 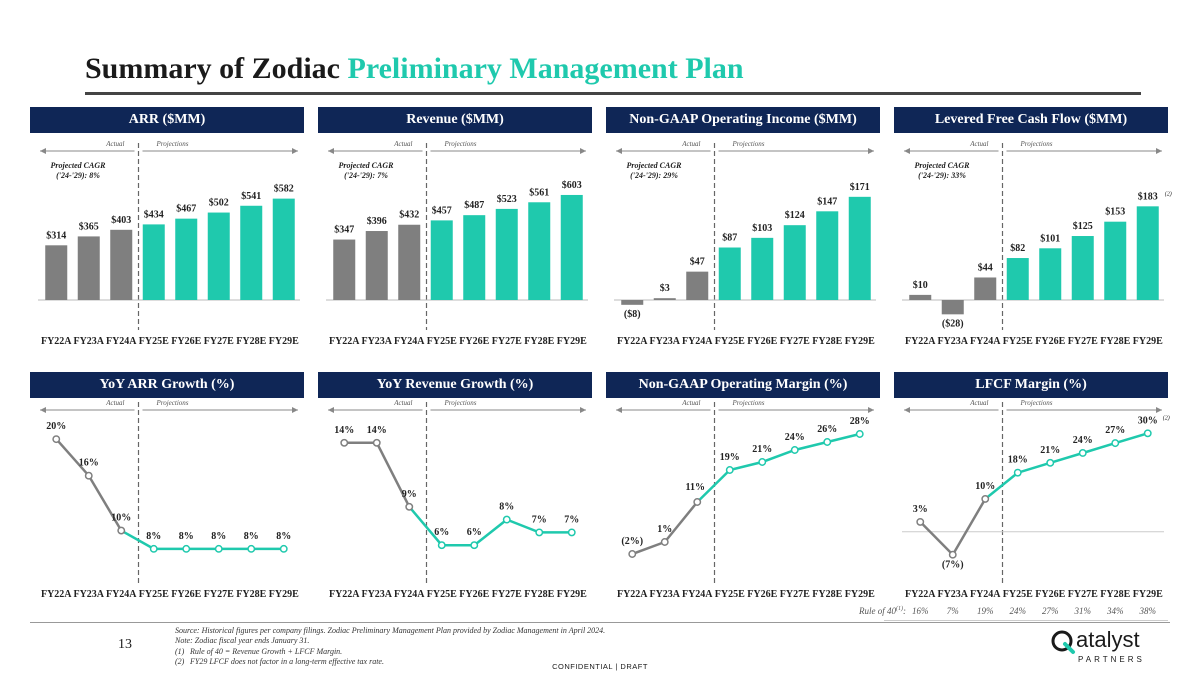 I want to click on page-number: 13, so click(x=125, y=644).